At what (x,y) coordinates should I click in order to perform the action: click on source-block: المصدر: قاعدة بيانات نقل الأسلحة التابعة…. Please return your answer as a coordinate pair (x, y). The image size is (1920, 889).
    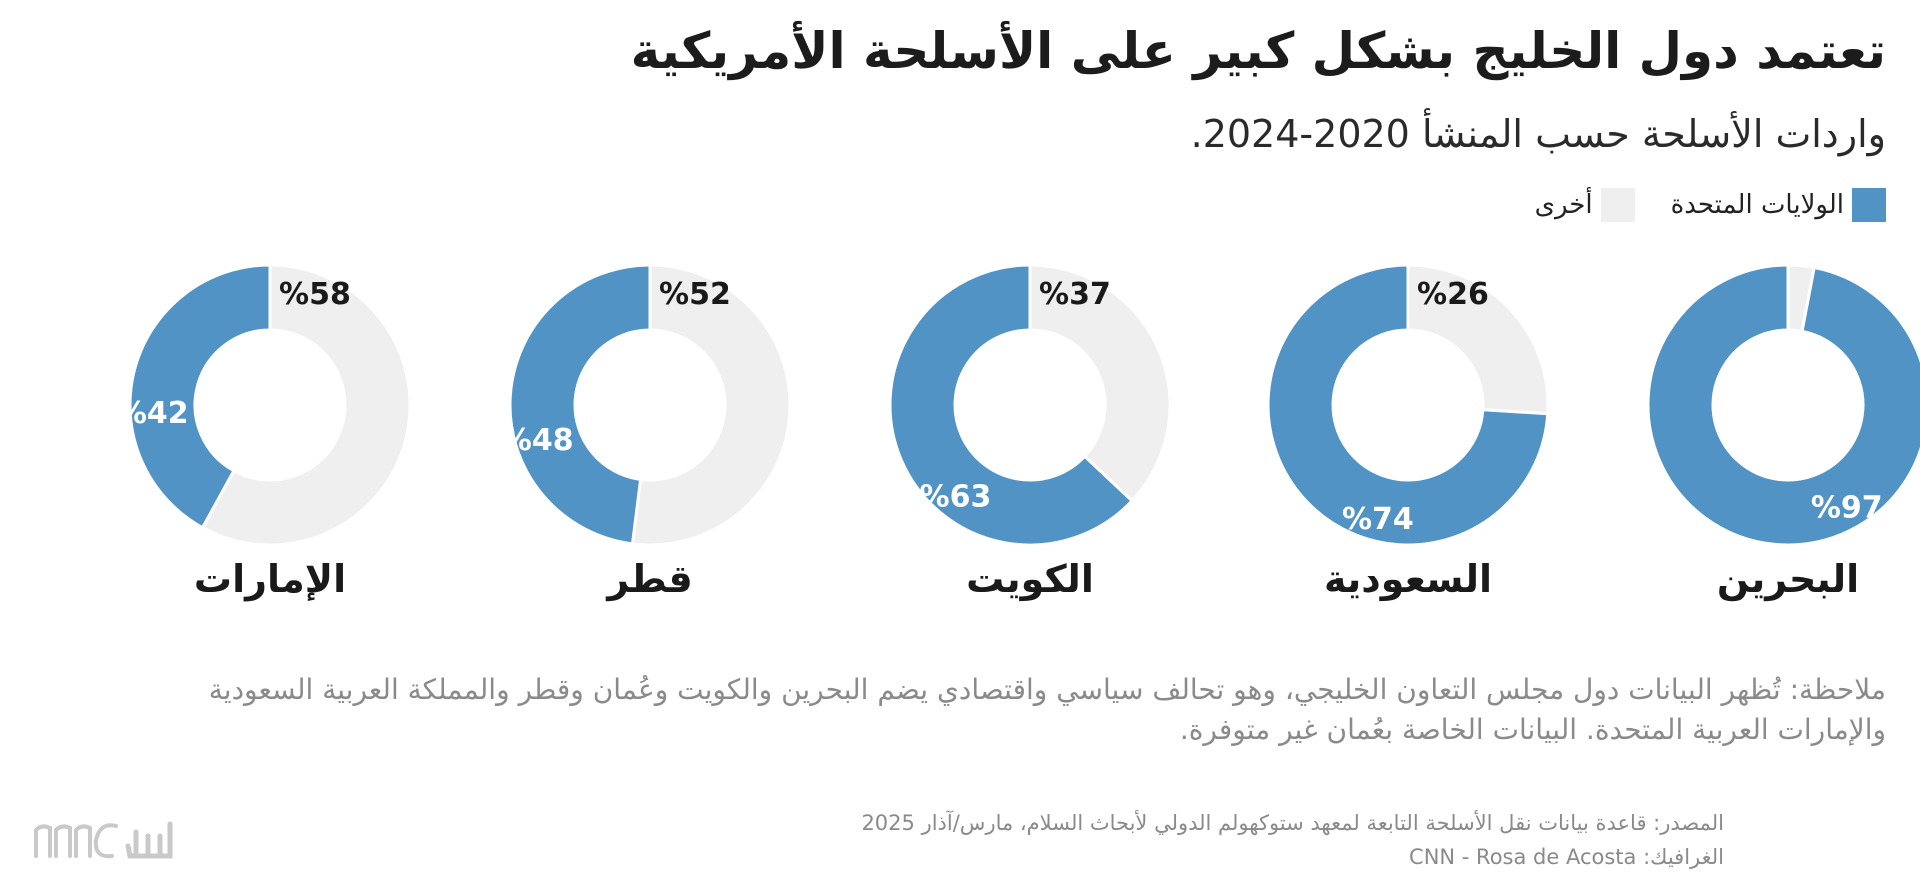
    Looking at the image, I should click on (1292, 840).